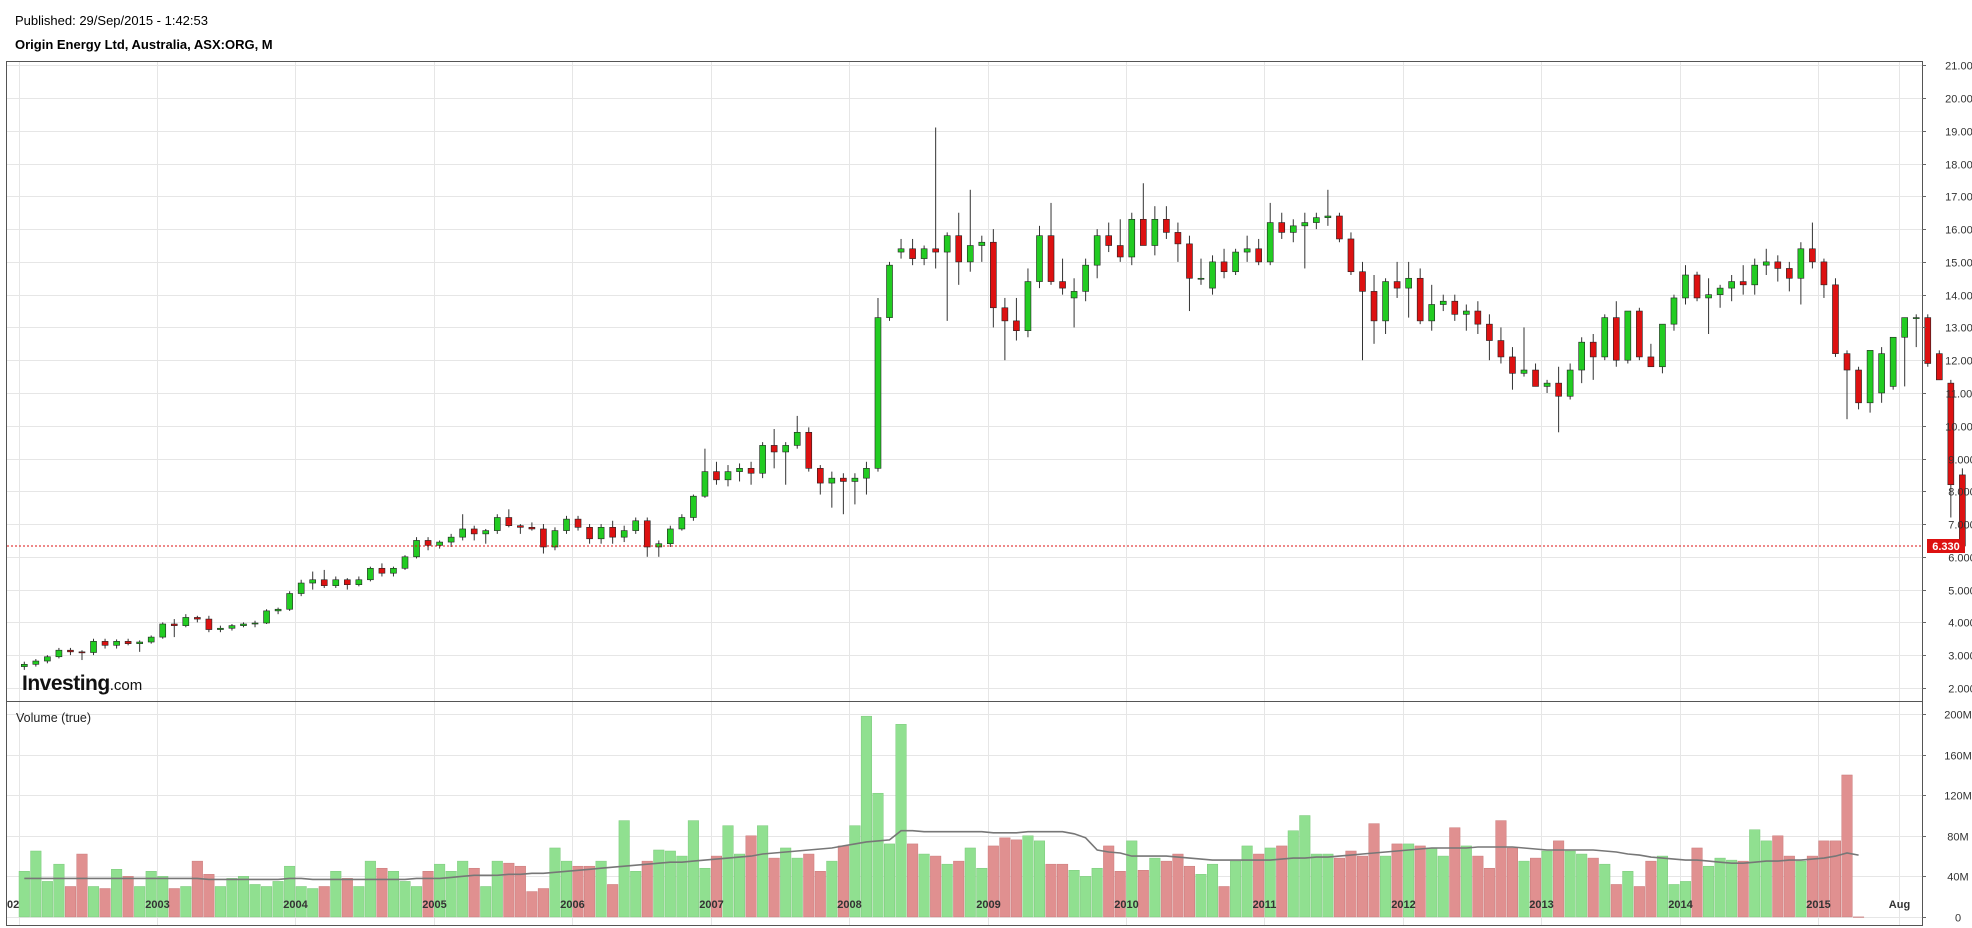 Image resolution: width=1972 pixels, height=928 pixels. What do you see at coordinates (1960, 493) in the screenshot?
I see `price-tick-label: 8.000` at bounding box center [1960, 493].